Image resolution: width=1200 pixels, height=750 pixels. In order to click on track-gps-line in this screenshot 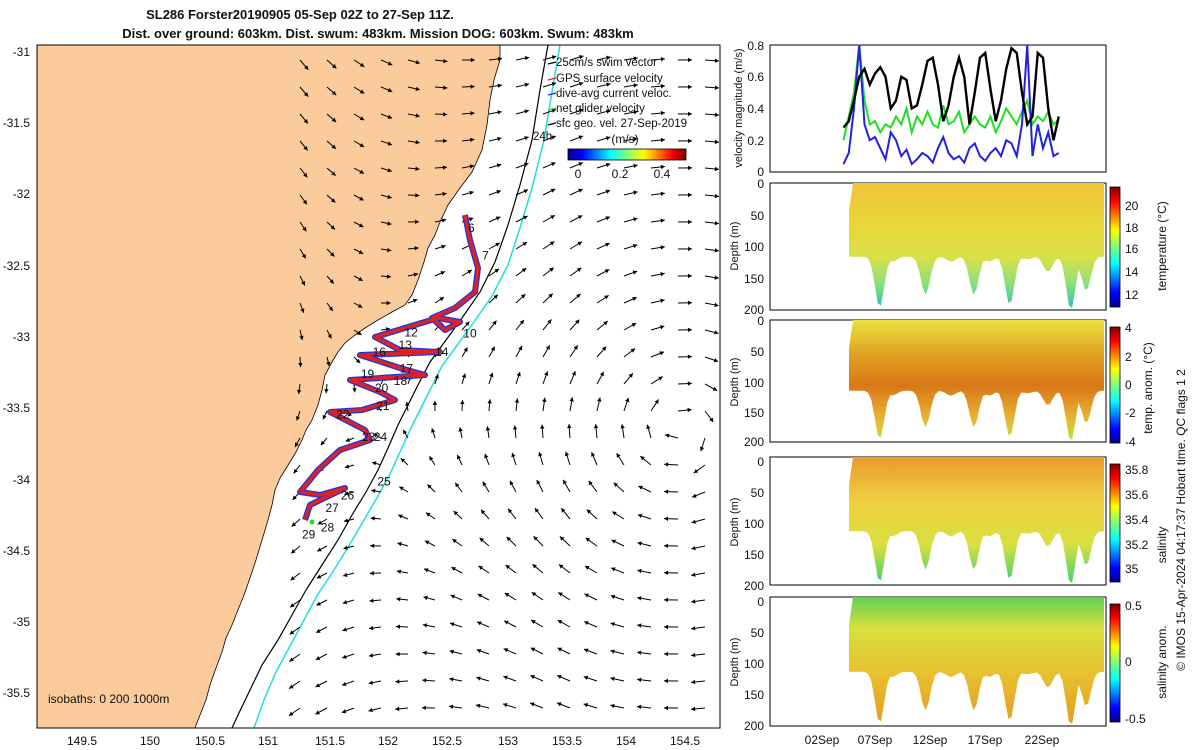, I will do `click(389, 367)`.